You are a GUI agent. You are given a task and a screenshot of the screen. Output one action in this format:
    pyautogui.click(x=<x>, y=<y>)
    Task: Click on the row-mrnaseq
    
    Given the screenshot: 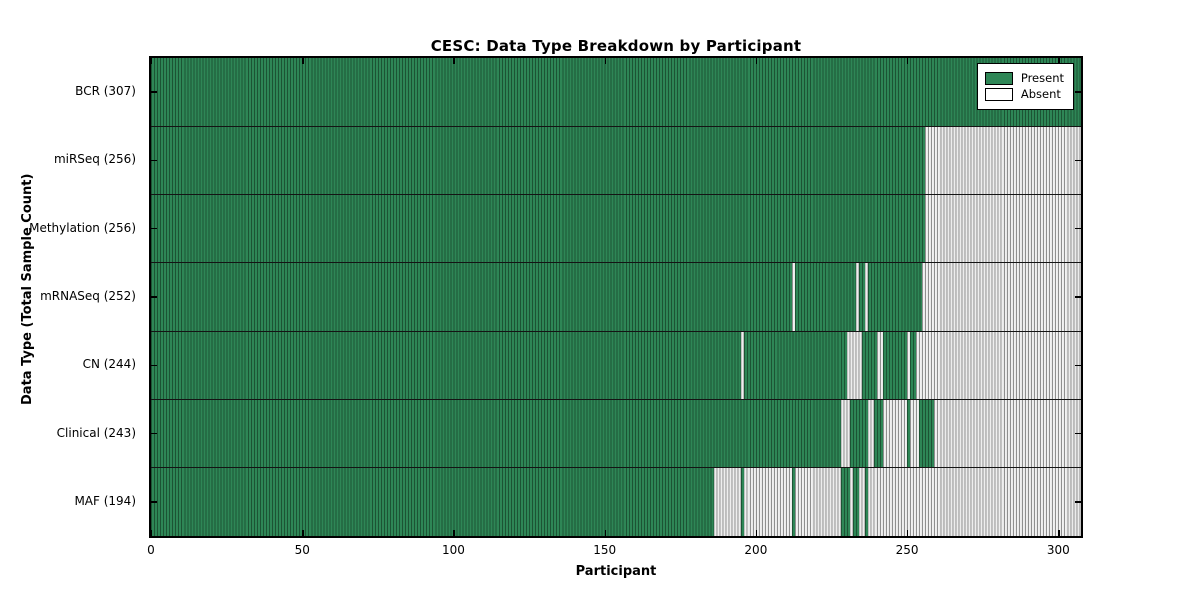 What is the action you would take?
    pyautogui.click(x=616, y=297)
    